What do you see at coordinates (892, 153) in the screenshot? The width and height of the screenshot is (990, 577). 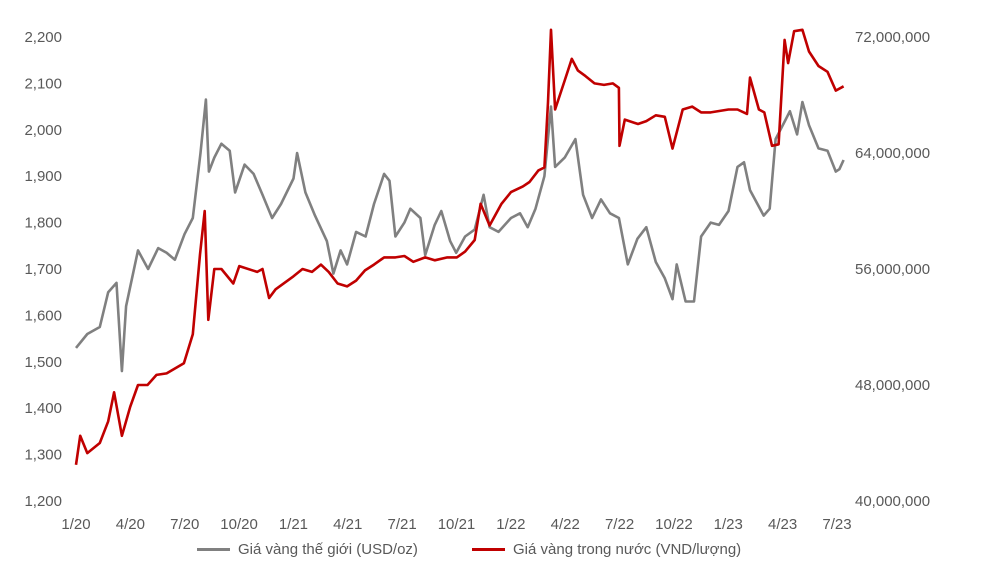 I see `y-right-tick-label: 64,000,000` at bounding box center [892, 153].